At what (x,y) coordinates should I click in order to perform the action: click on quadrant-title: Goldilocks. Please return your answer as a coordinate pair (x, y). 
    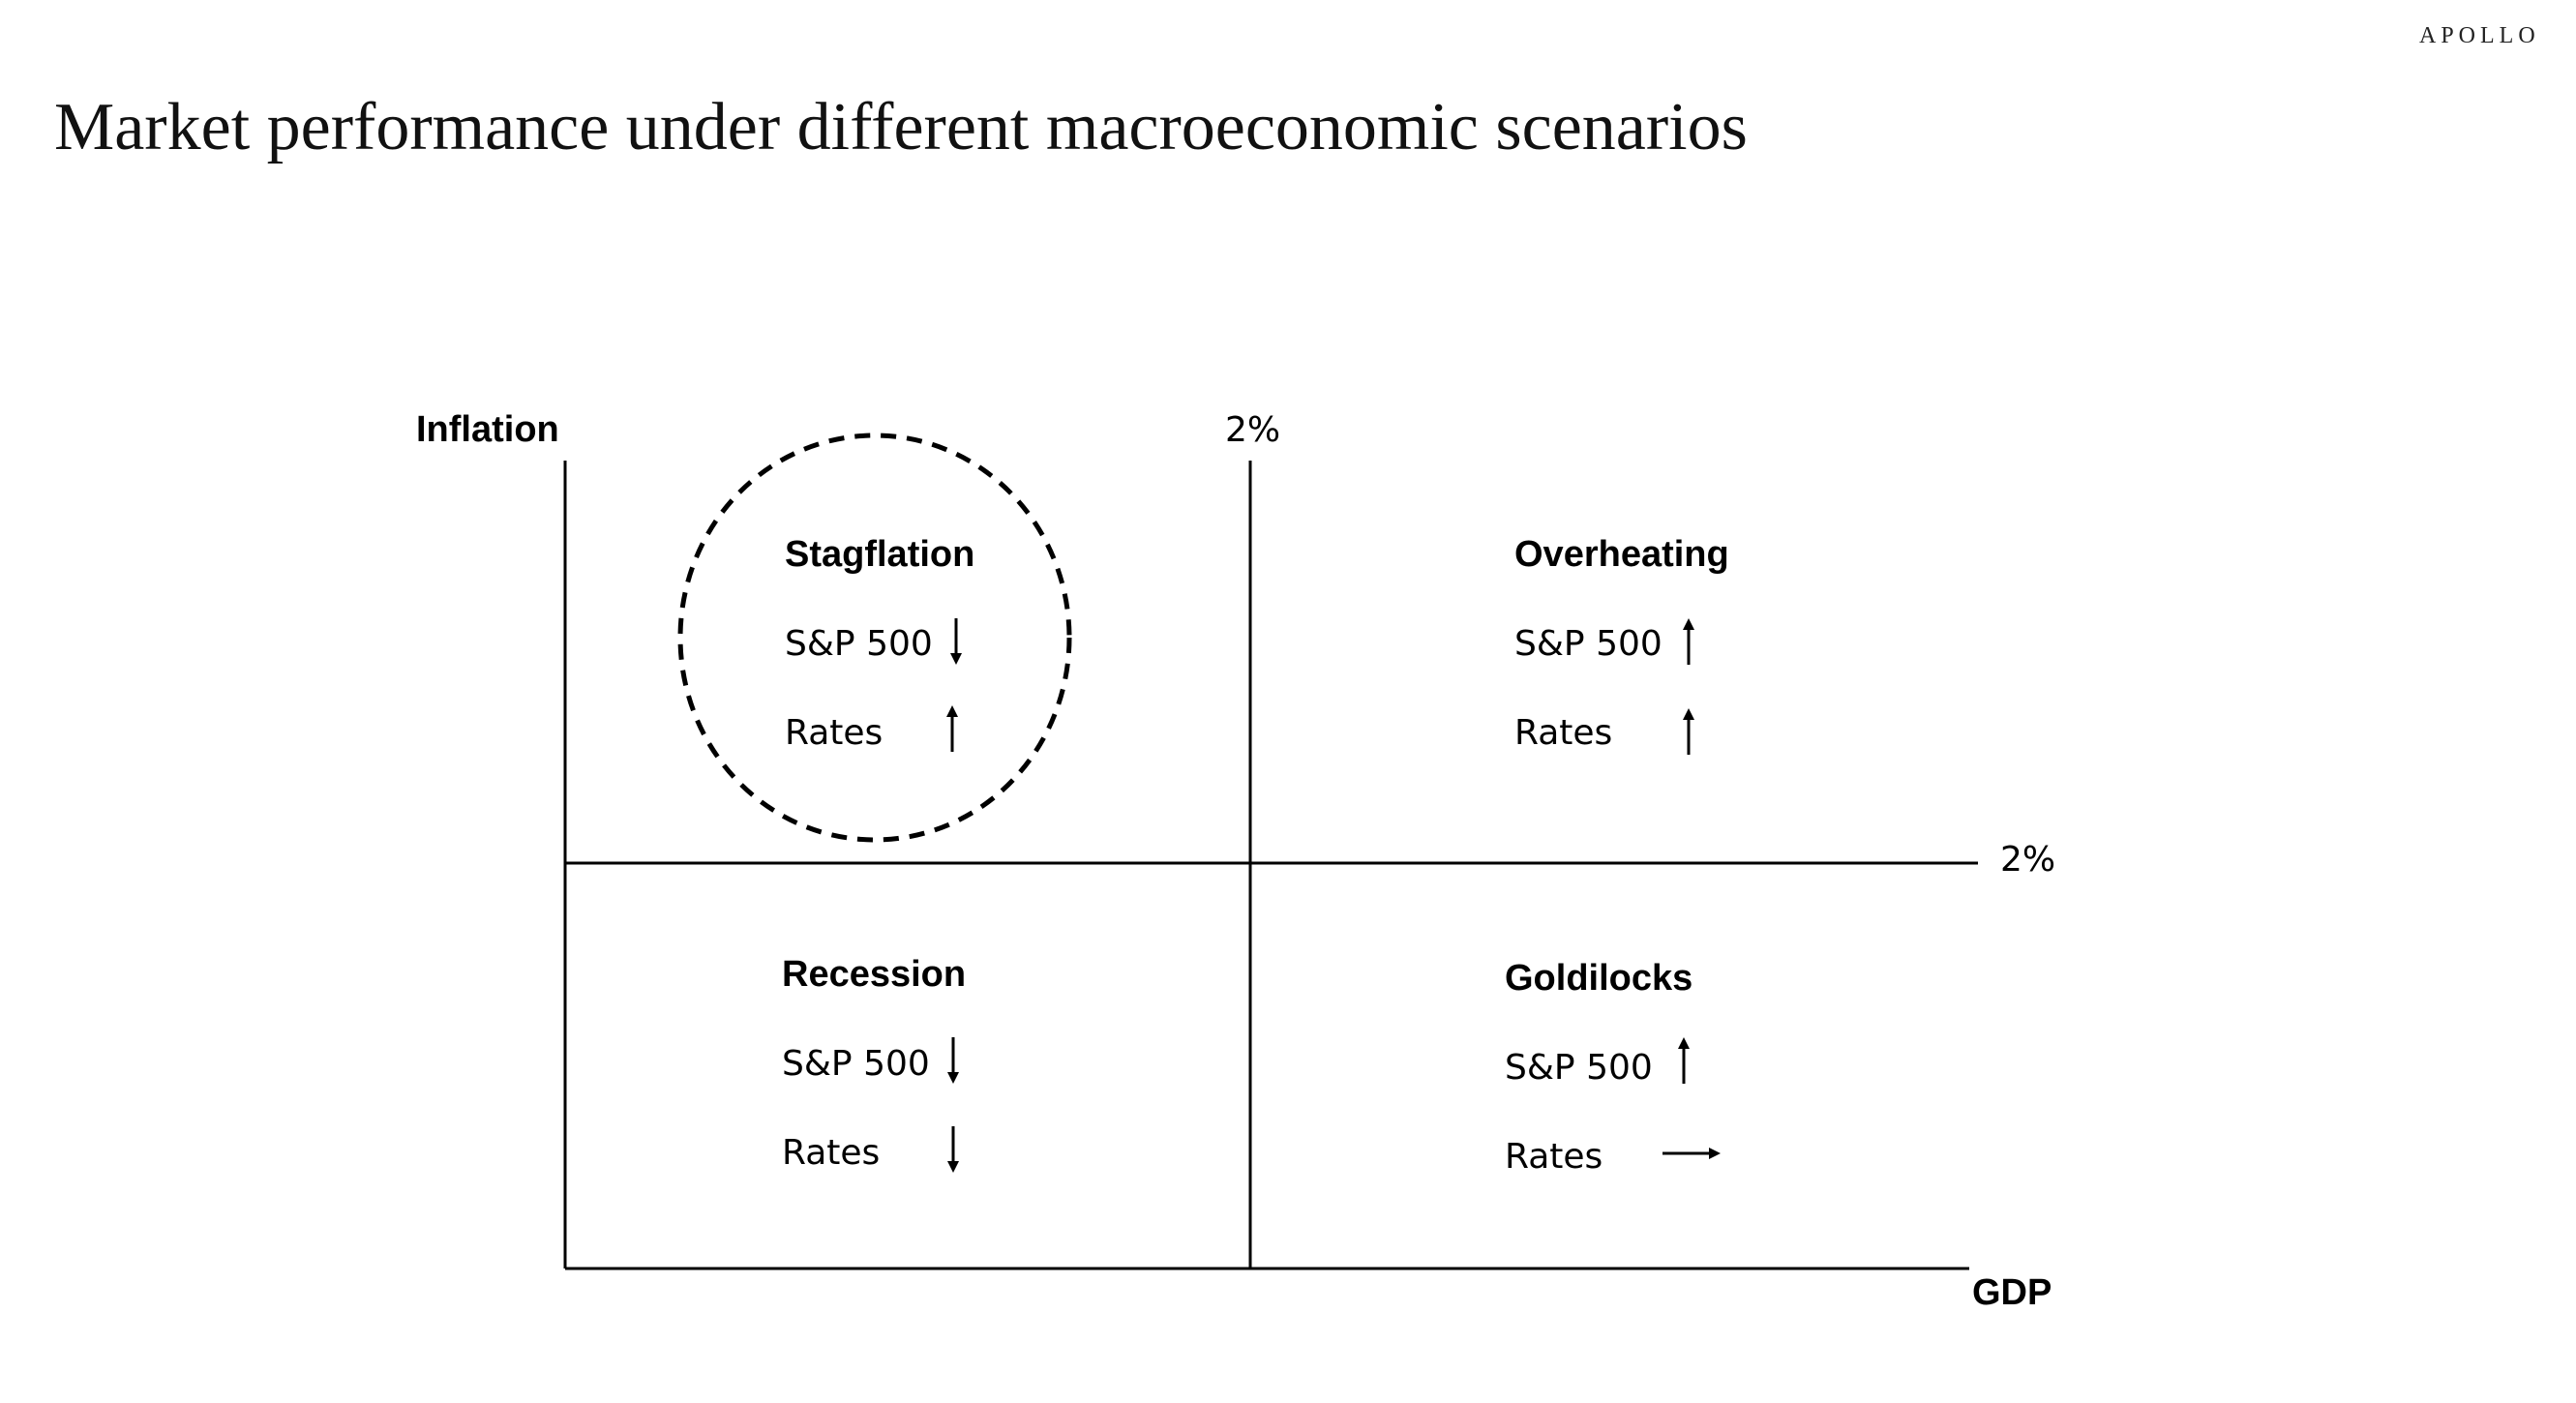
    Looking at the image, I should click on (1598, 978).